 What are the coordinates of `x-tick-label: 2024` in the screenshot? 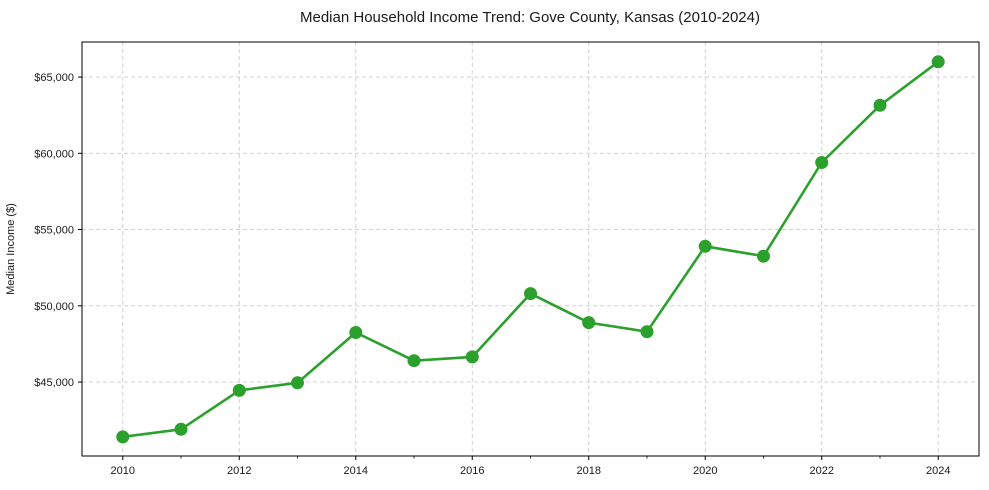 It's located at (938, 471).